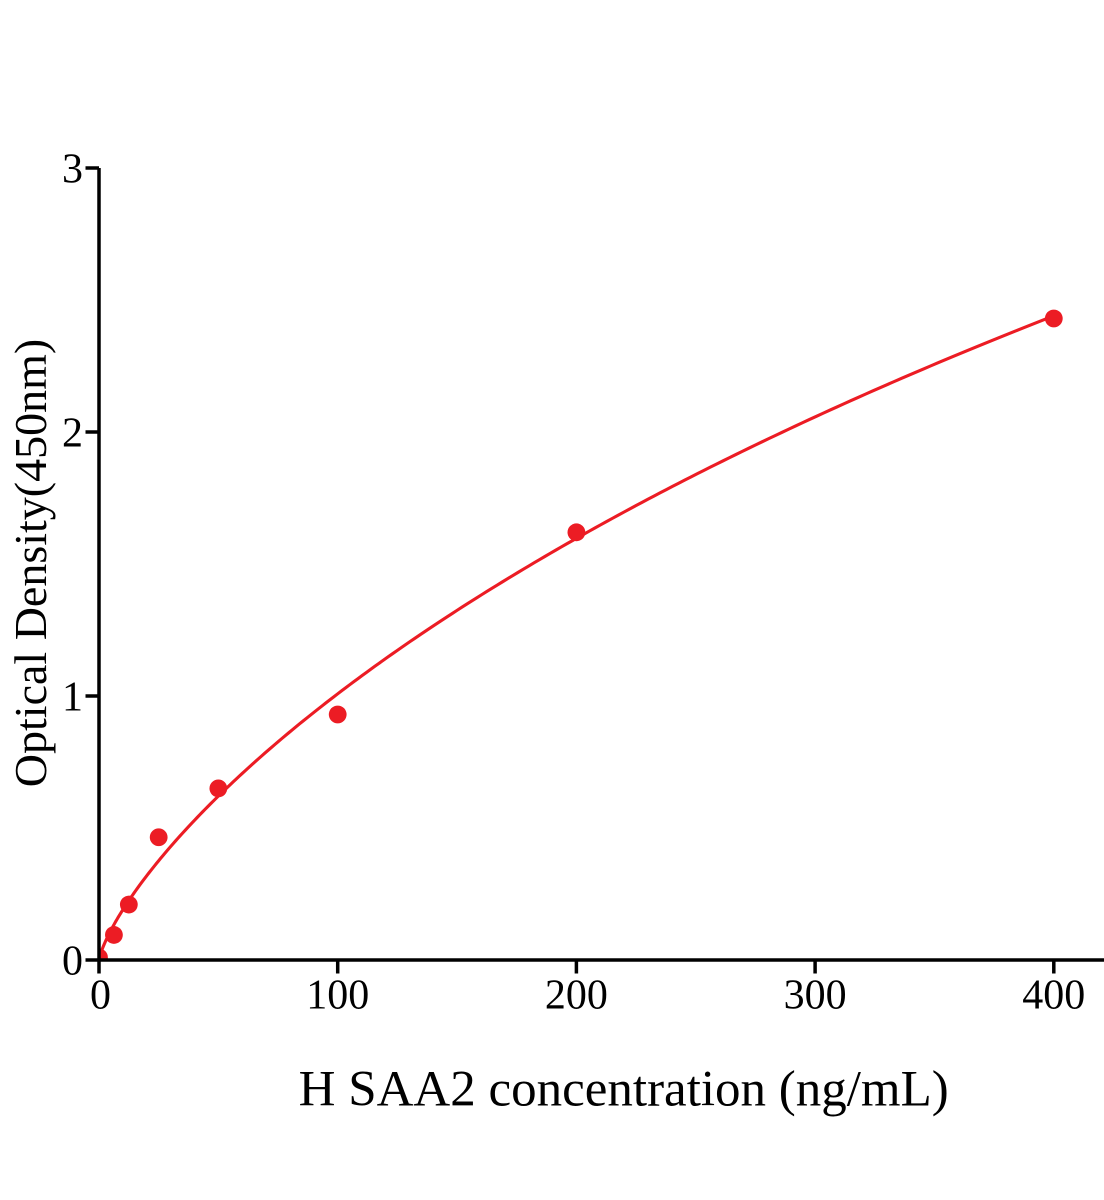  Describe the element at coordinates (576, 996) in the screenshot. I see `x-tick-label-200: 200` at that location.